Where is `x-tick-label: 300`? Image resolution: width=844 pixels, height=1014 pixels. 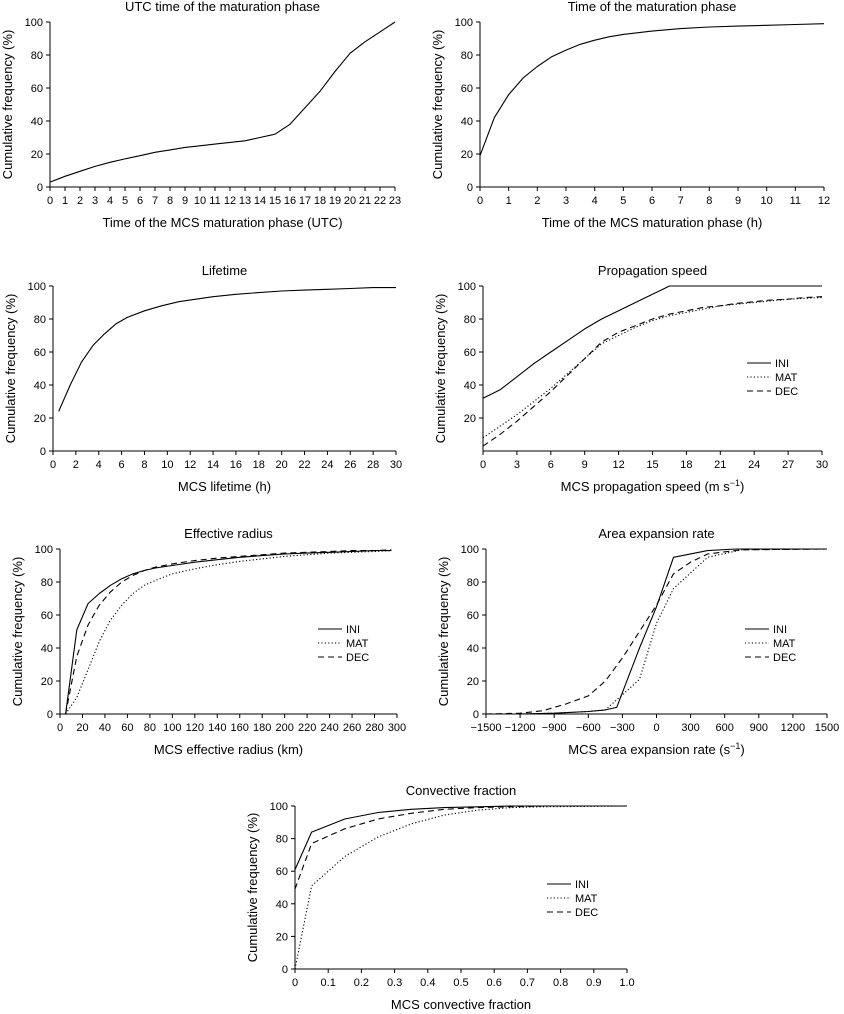
x-tick-label: 300 is located at coordinates (690, 728).